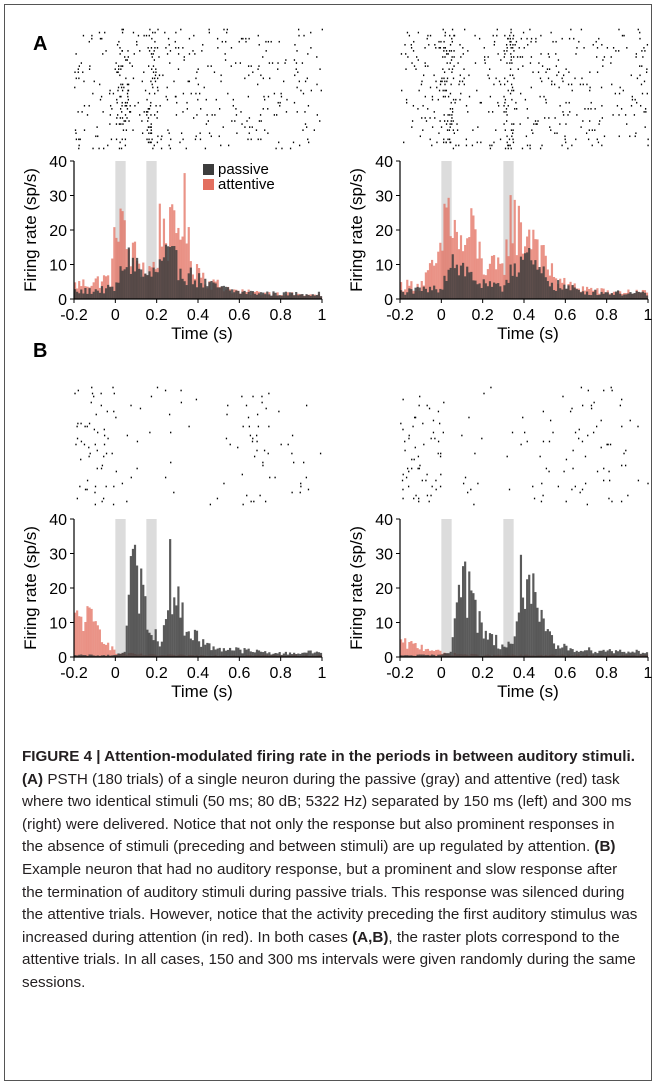 The width and height of the screenshot is (657, 1085). I want to click on stimulus-band, so click(151, 588).